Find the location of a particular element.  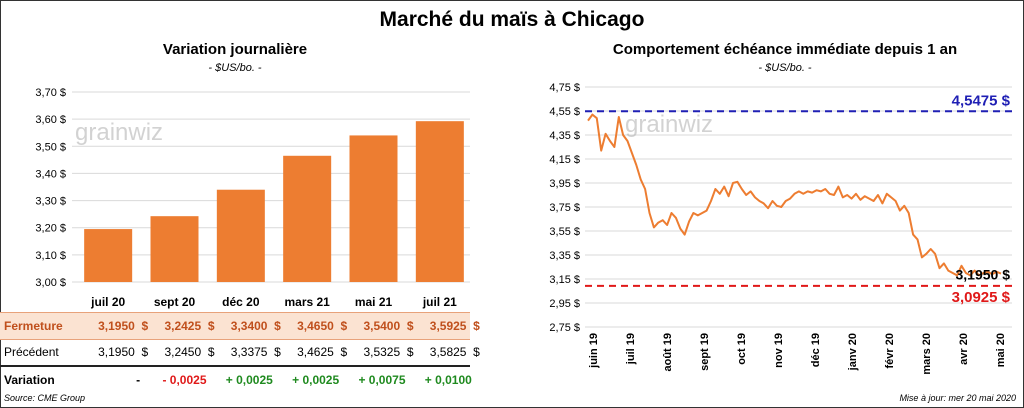

bar-y-tick: 3,00 $ is located at coordinates (50, 283).